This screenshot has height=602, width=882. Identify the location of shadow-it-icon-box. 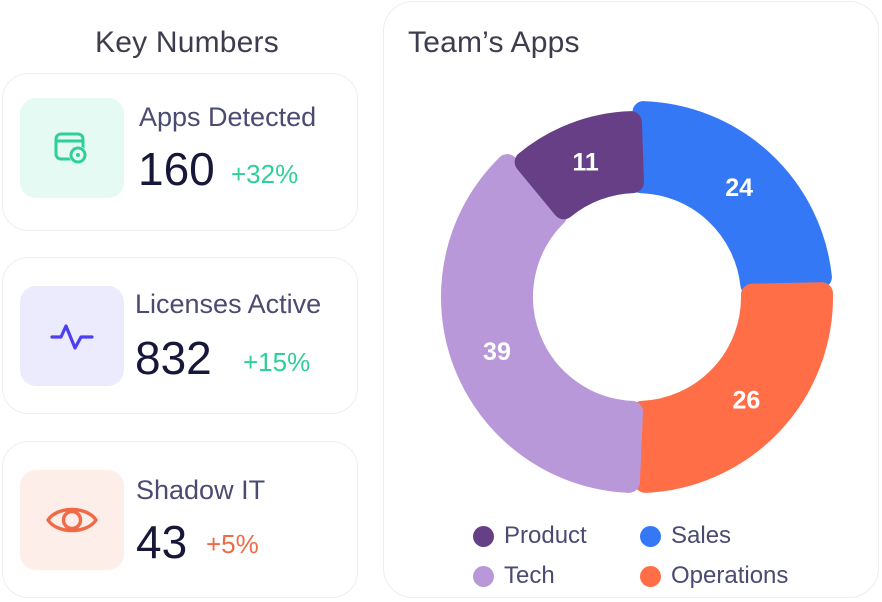
(72, 520).